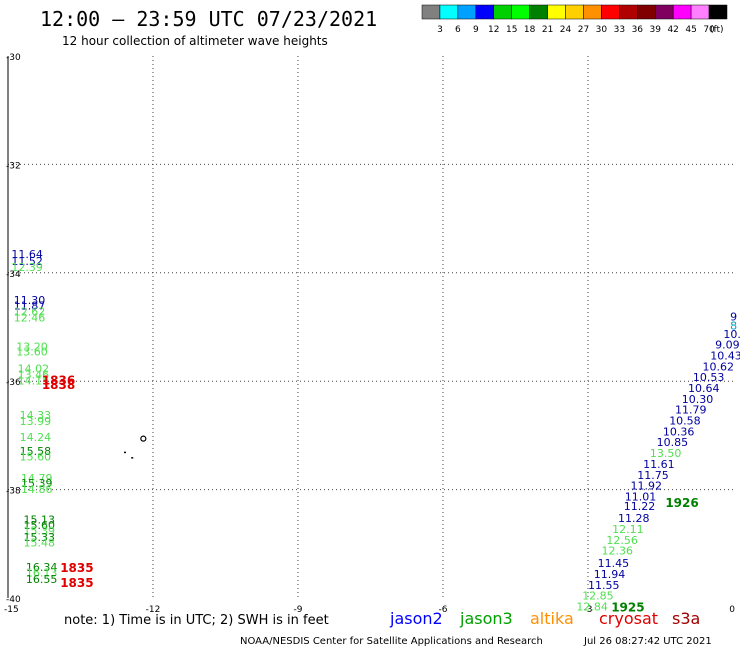  What do you see at coordinates (530, 30) in the screenshot?
I see `colorbar-tick-label: 18` at bounding box center [530, 30].